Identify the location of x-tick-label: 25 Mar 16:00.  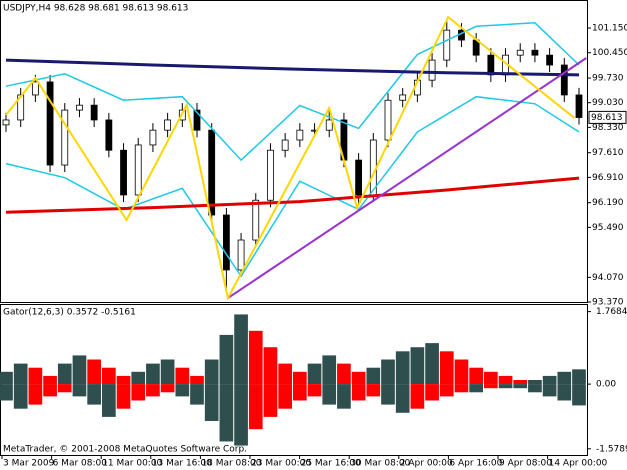
(331, 464).